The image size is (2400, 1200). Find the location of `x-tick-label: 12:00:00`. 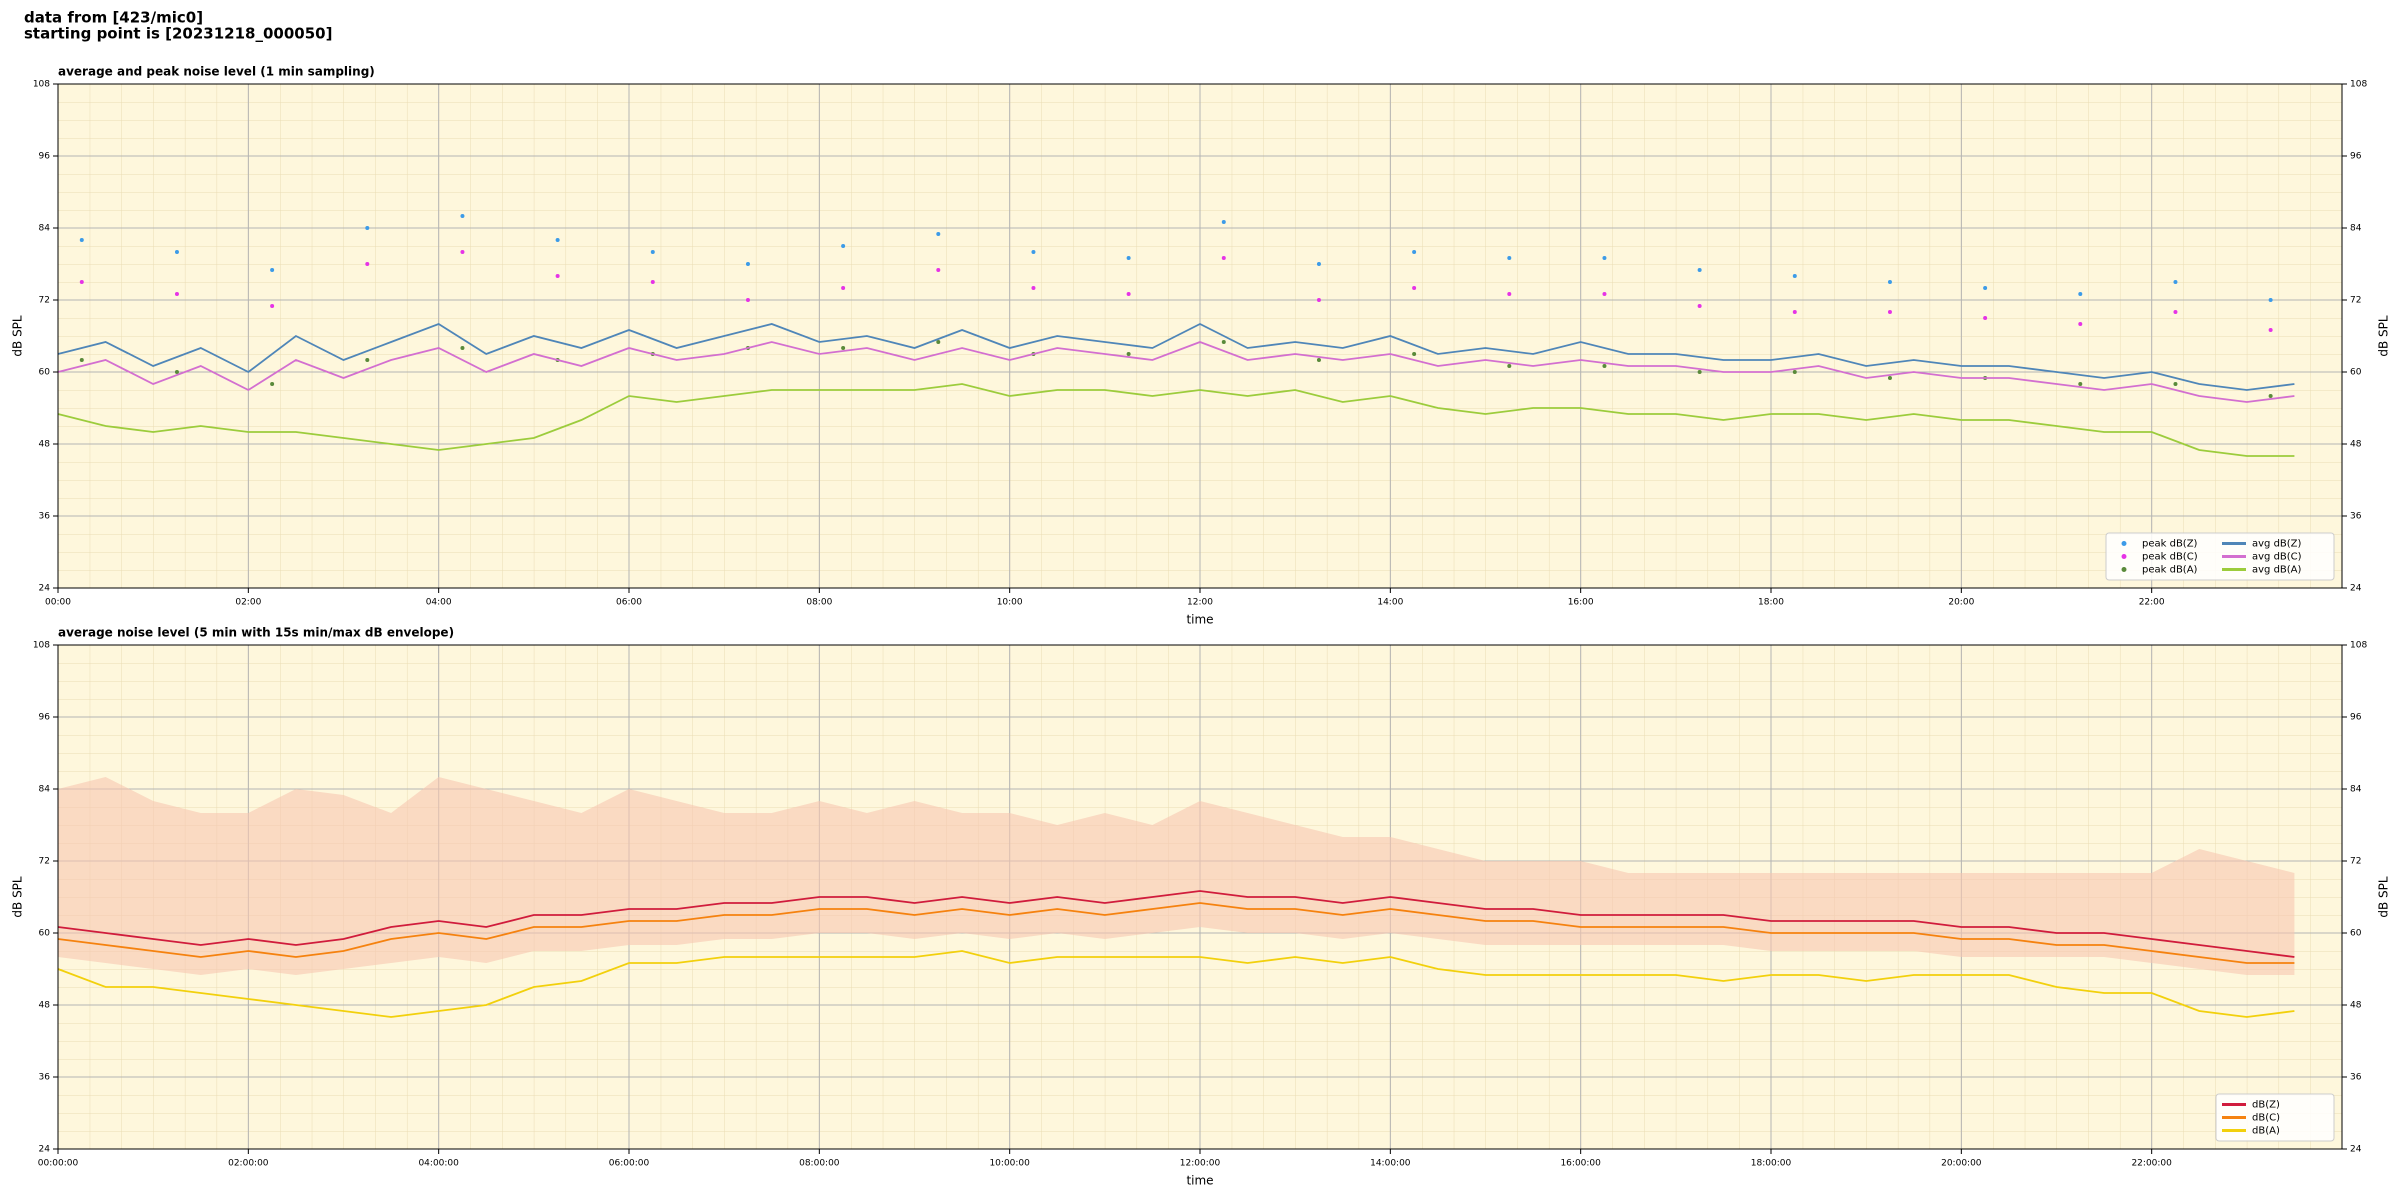

x-tick-label: 12:00:00 is located at coordinates (1200, 1164).